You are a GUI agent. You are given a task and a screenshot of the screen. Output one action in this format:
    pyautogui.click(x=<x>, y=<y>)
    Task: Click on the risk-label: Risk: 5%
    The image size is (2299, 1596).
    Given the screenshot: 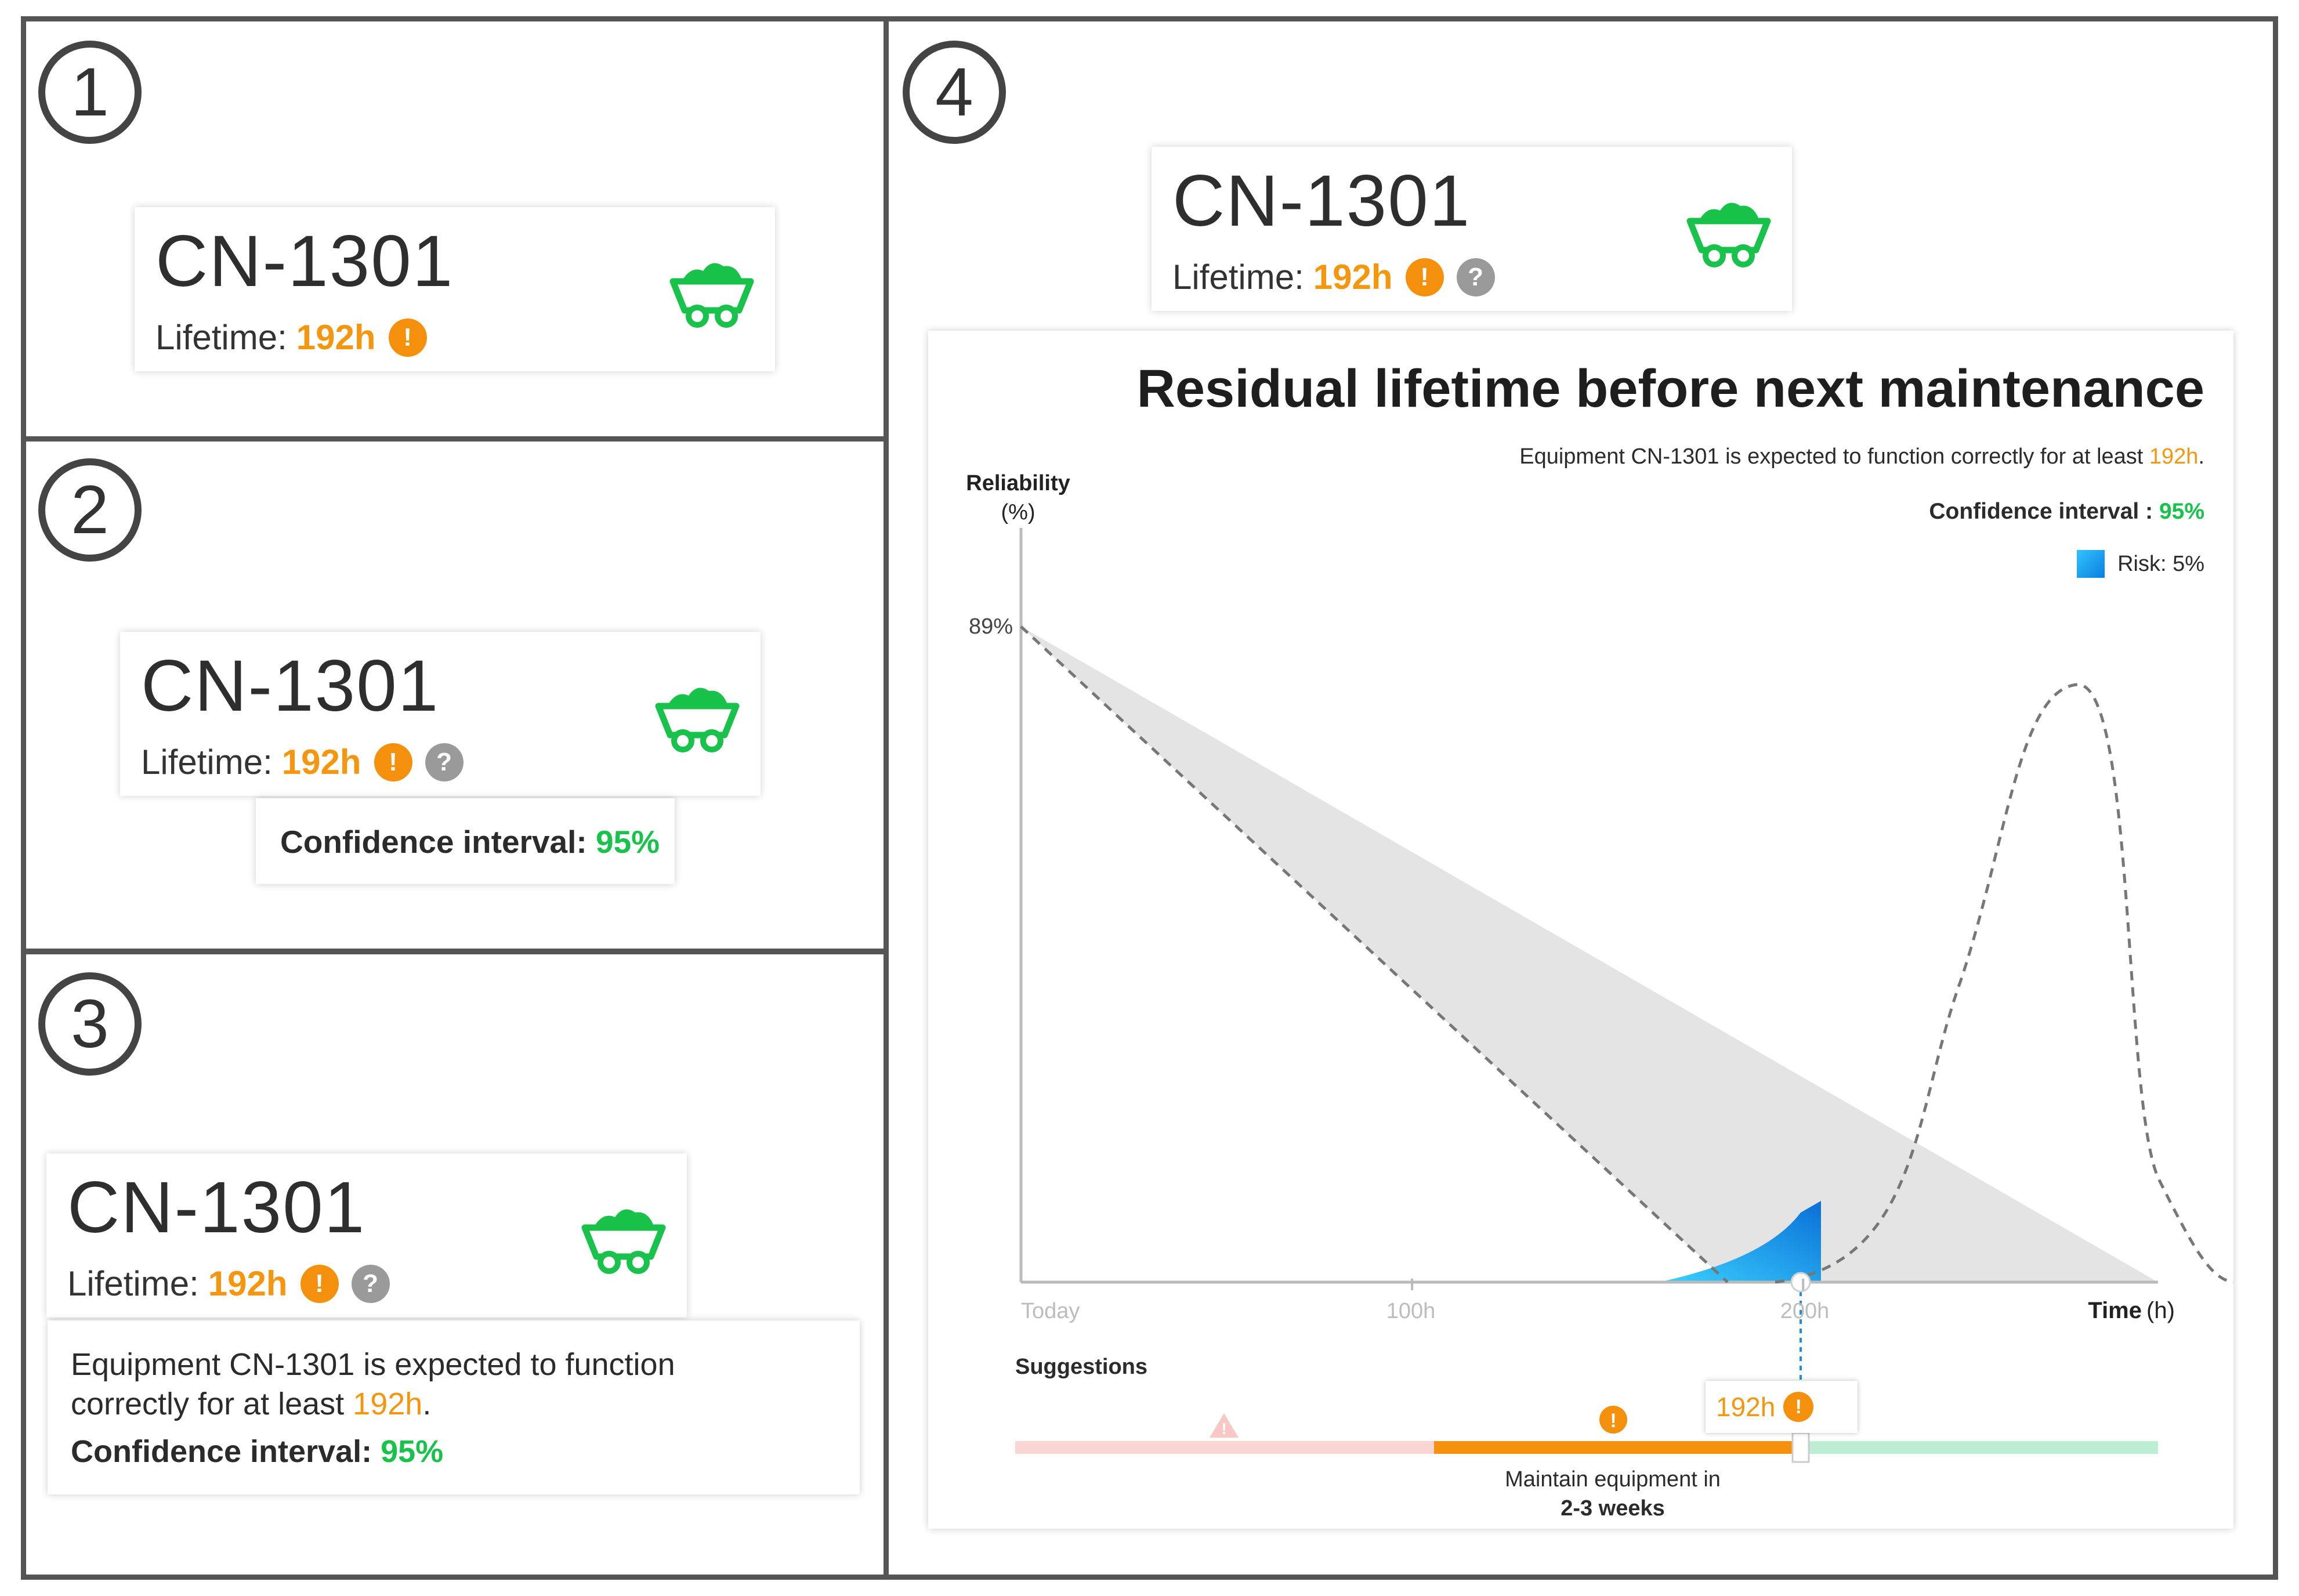 What is the action you would take?
    pyautogui.click(x=2160, y=563)
    